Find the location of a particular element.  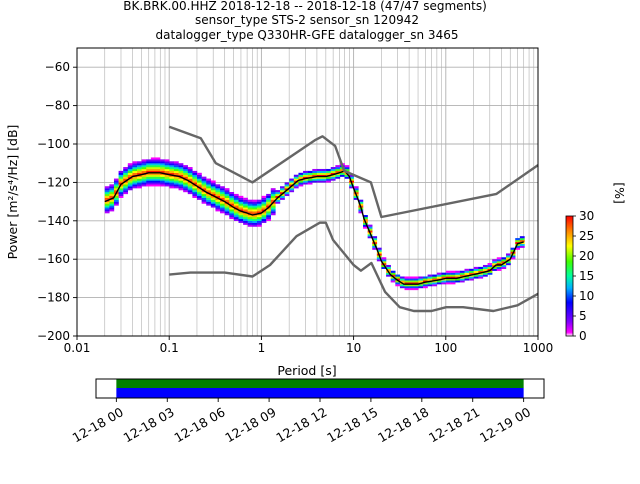

coverage-tick-label: 12-18 03 is located at coordinates (149, 424).